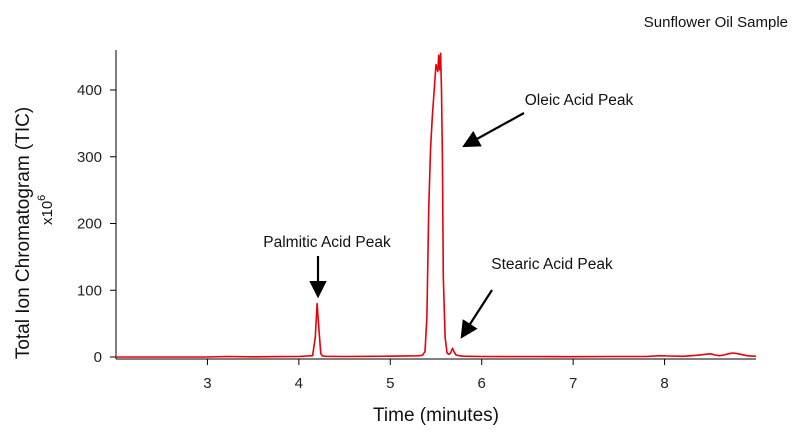  I want to click on y-axis-title: Total Ion Chromatogram (TIC), so click(23, 233).